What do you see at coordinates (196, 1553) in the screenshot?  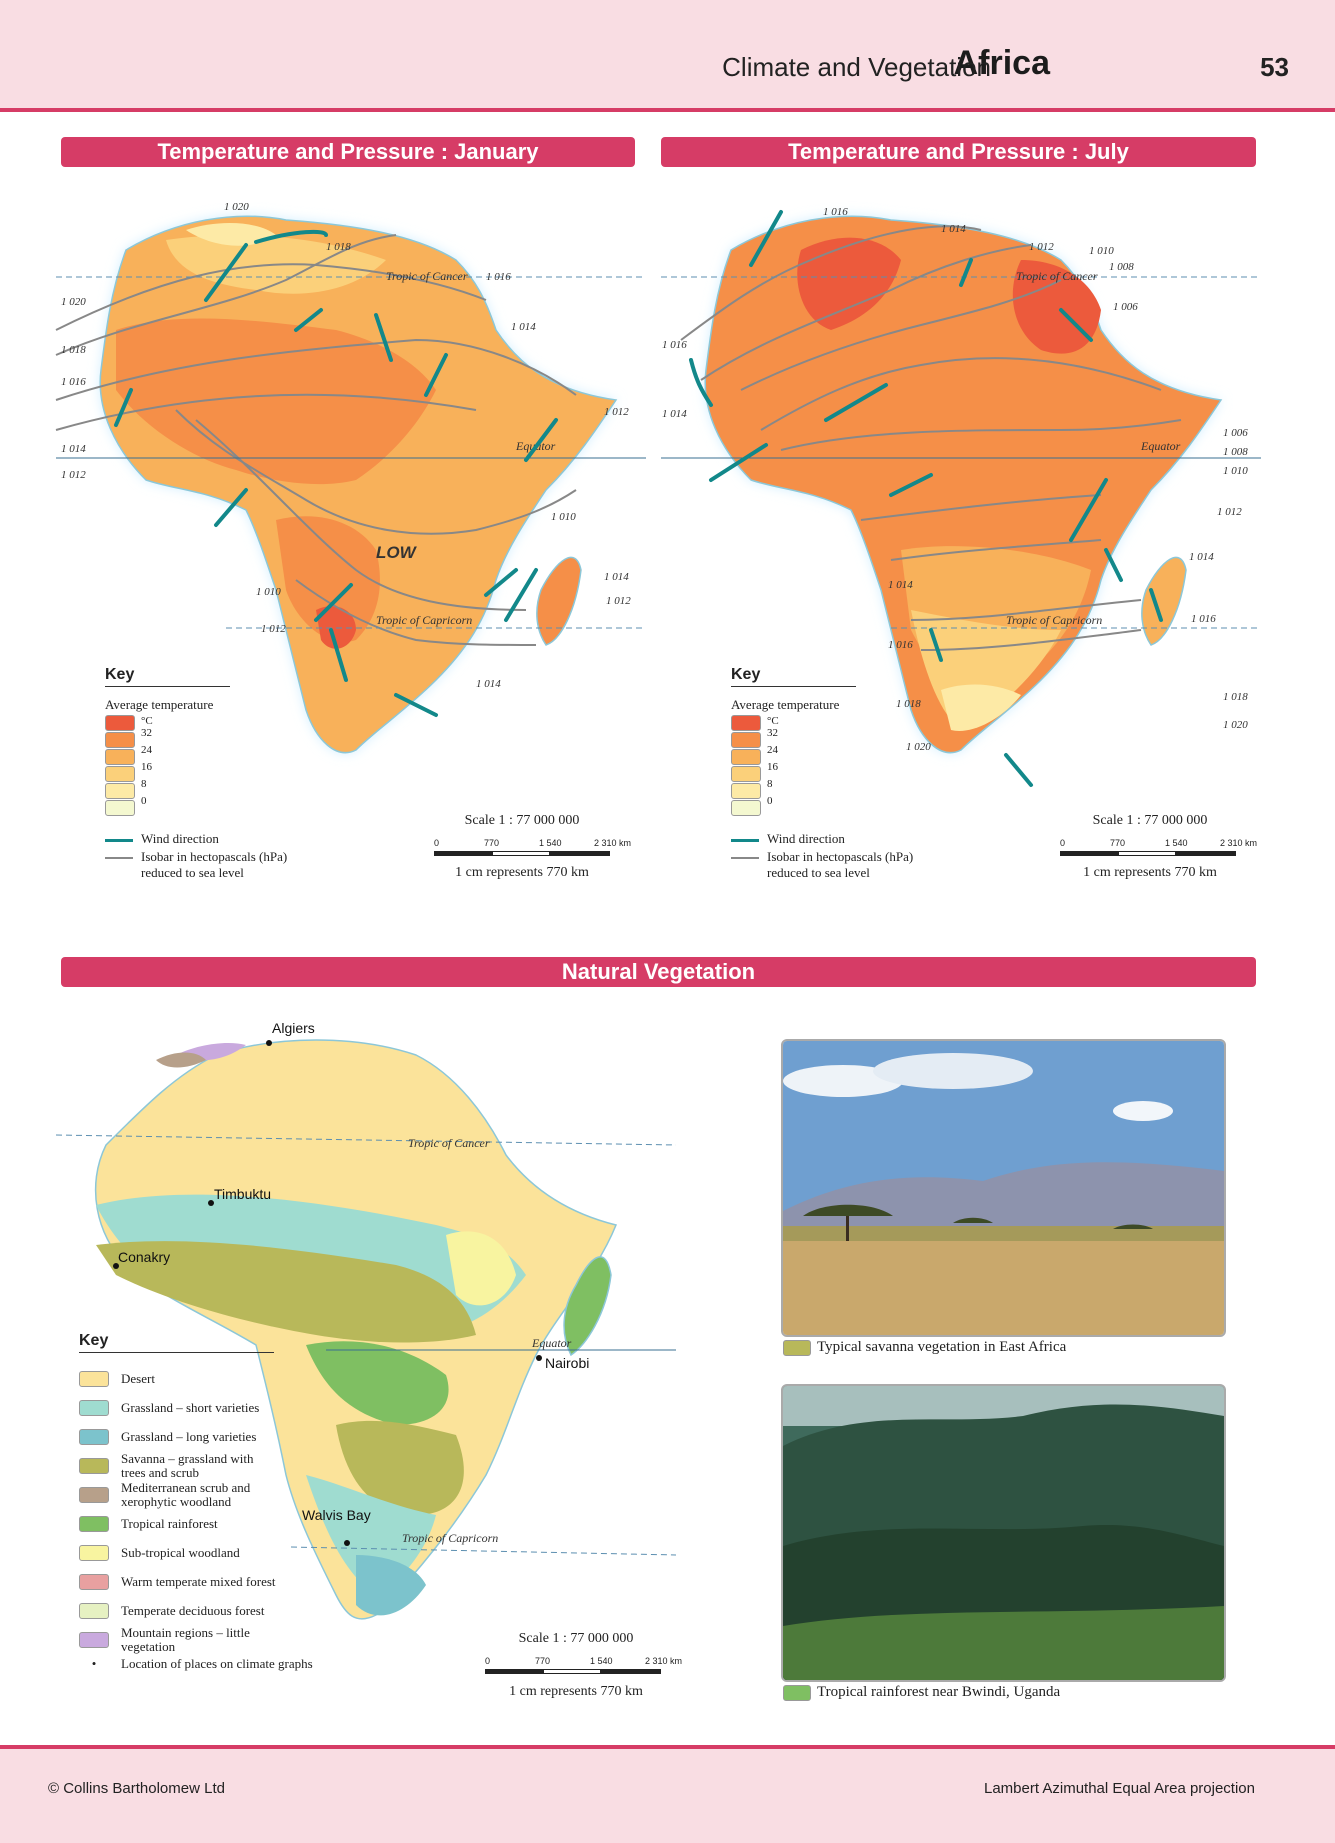 I see `vegetation-key-item: Sub-tropical woodland` at bounding box center [196, 1553].